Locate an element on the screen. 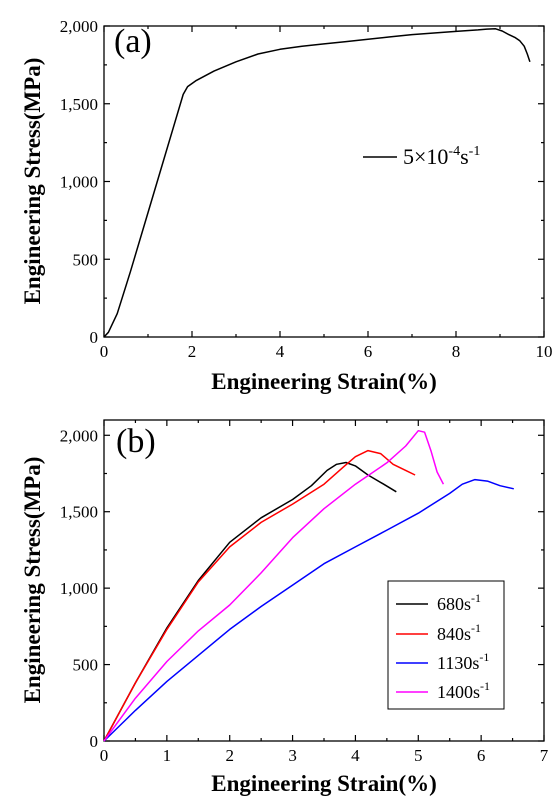 This screenshot has width=559, height=800. legend-label-a-tail: s is located at coordinates (464, 156).